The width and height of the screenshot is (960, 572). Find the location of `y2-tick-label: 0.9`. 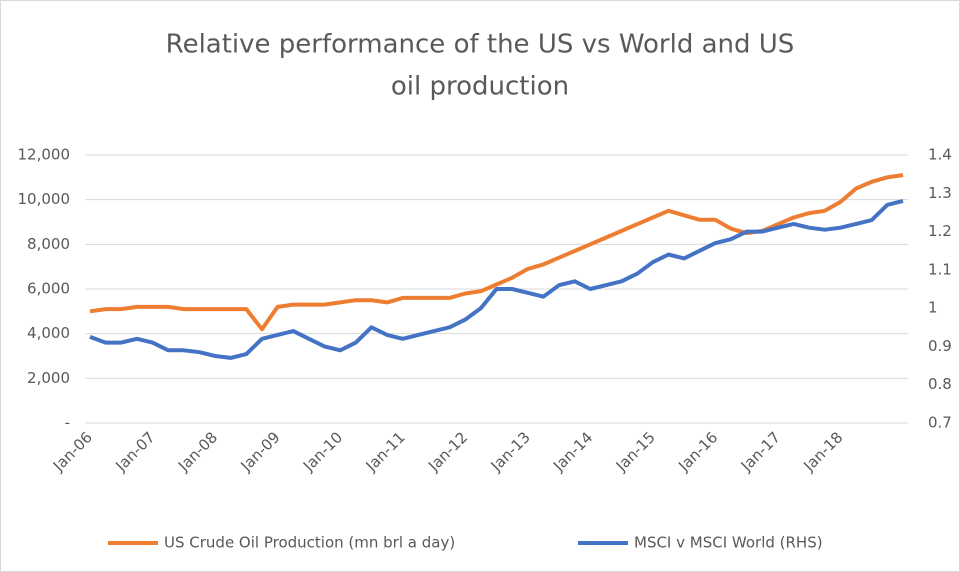

y2-tick-label: 0.9 is located at coordinates (940, 346).